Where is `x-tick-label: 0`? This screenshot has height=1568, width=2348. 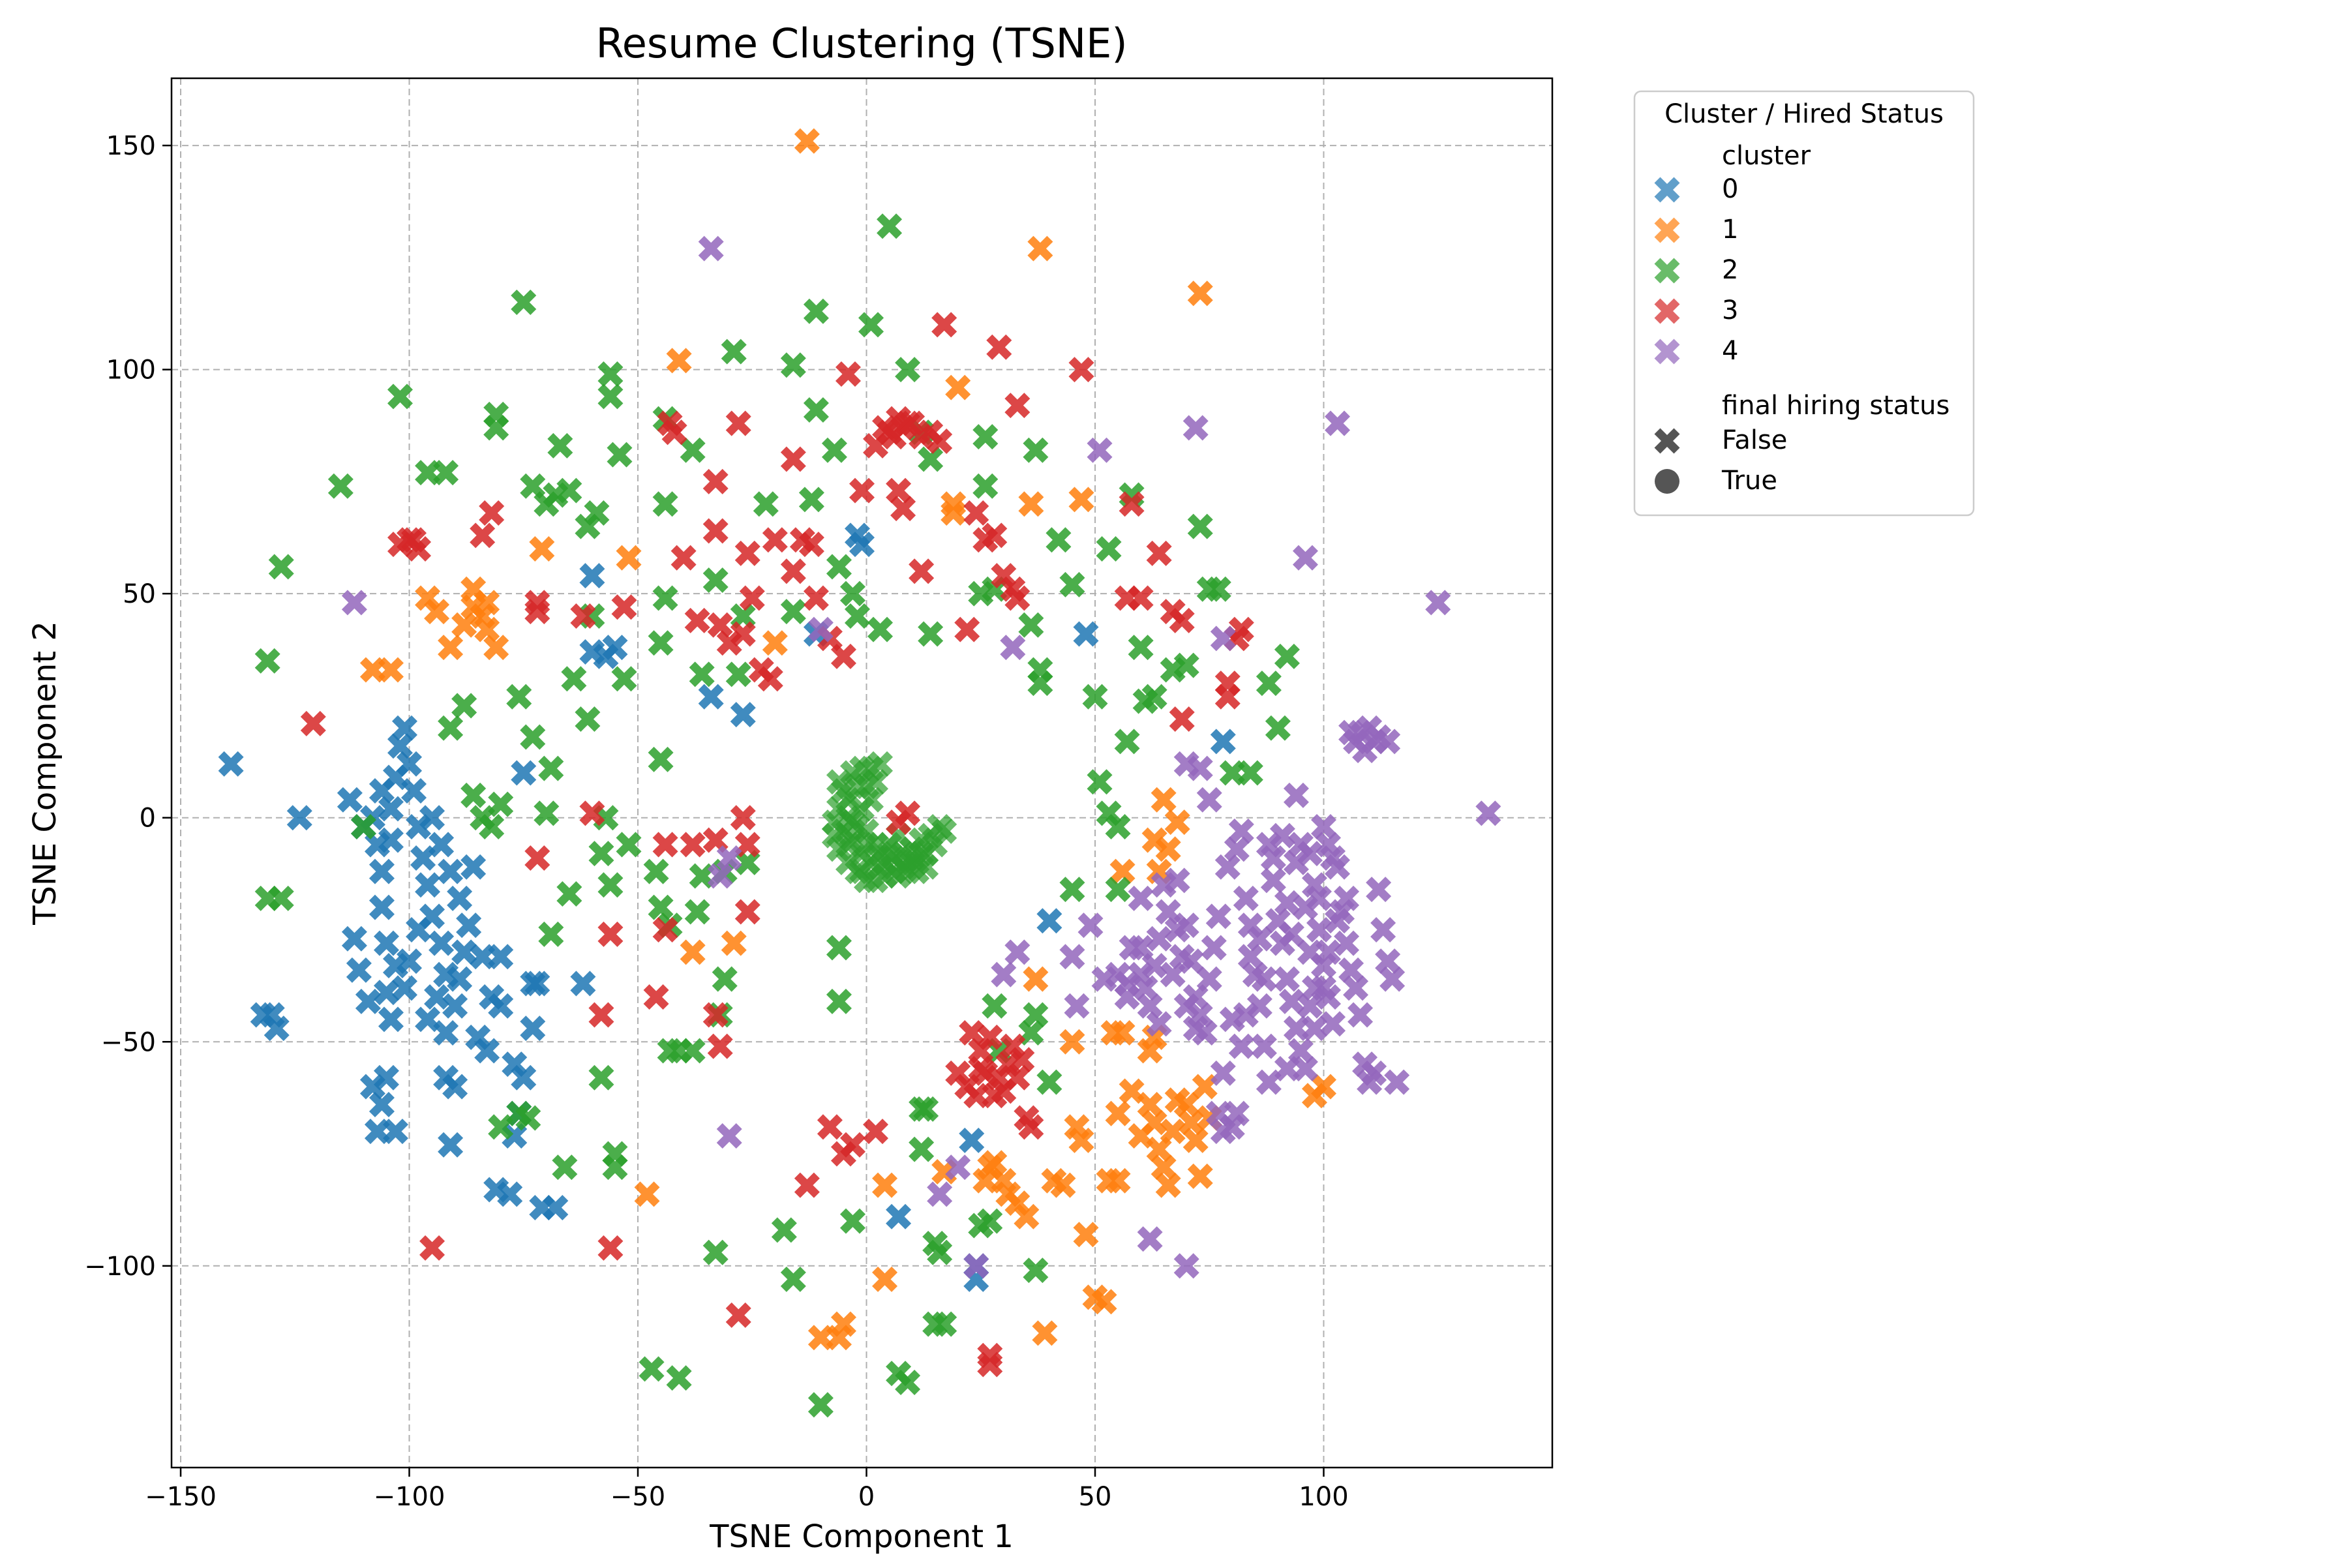
x-tick-label: 0 is located at coordinates (867, 1497).